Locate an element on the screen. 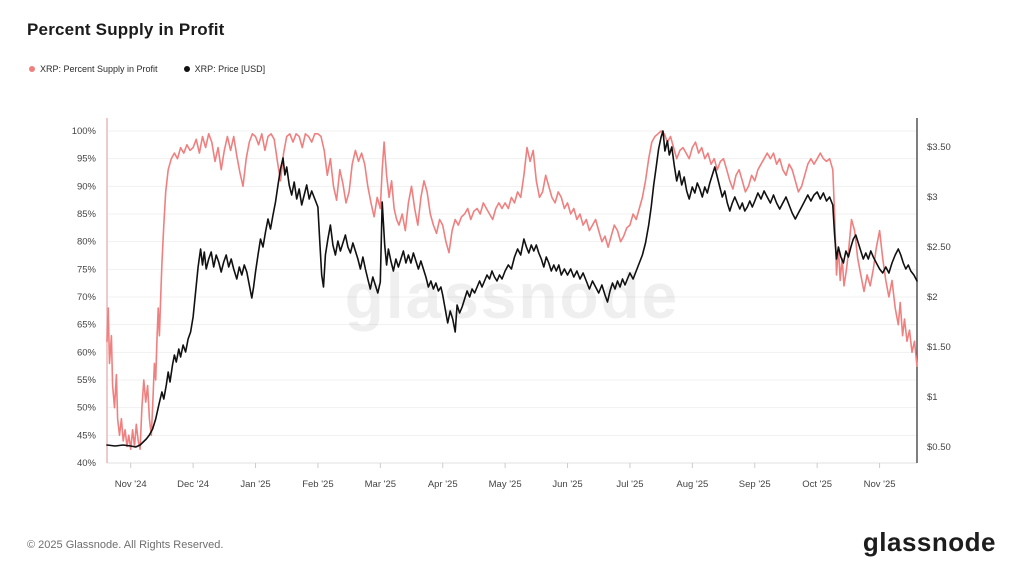 Image resolution: width=1024 pixels, height=576 pixels. x-tick-label: Jan '25 is located at coordinates (255, 484).